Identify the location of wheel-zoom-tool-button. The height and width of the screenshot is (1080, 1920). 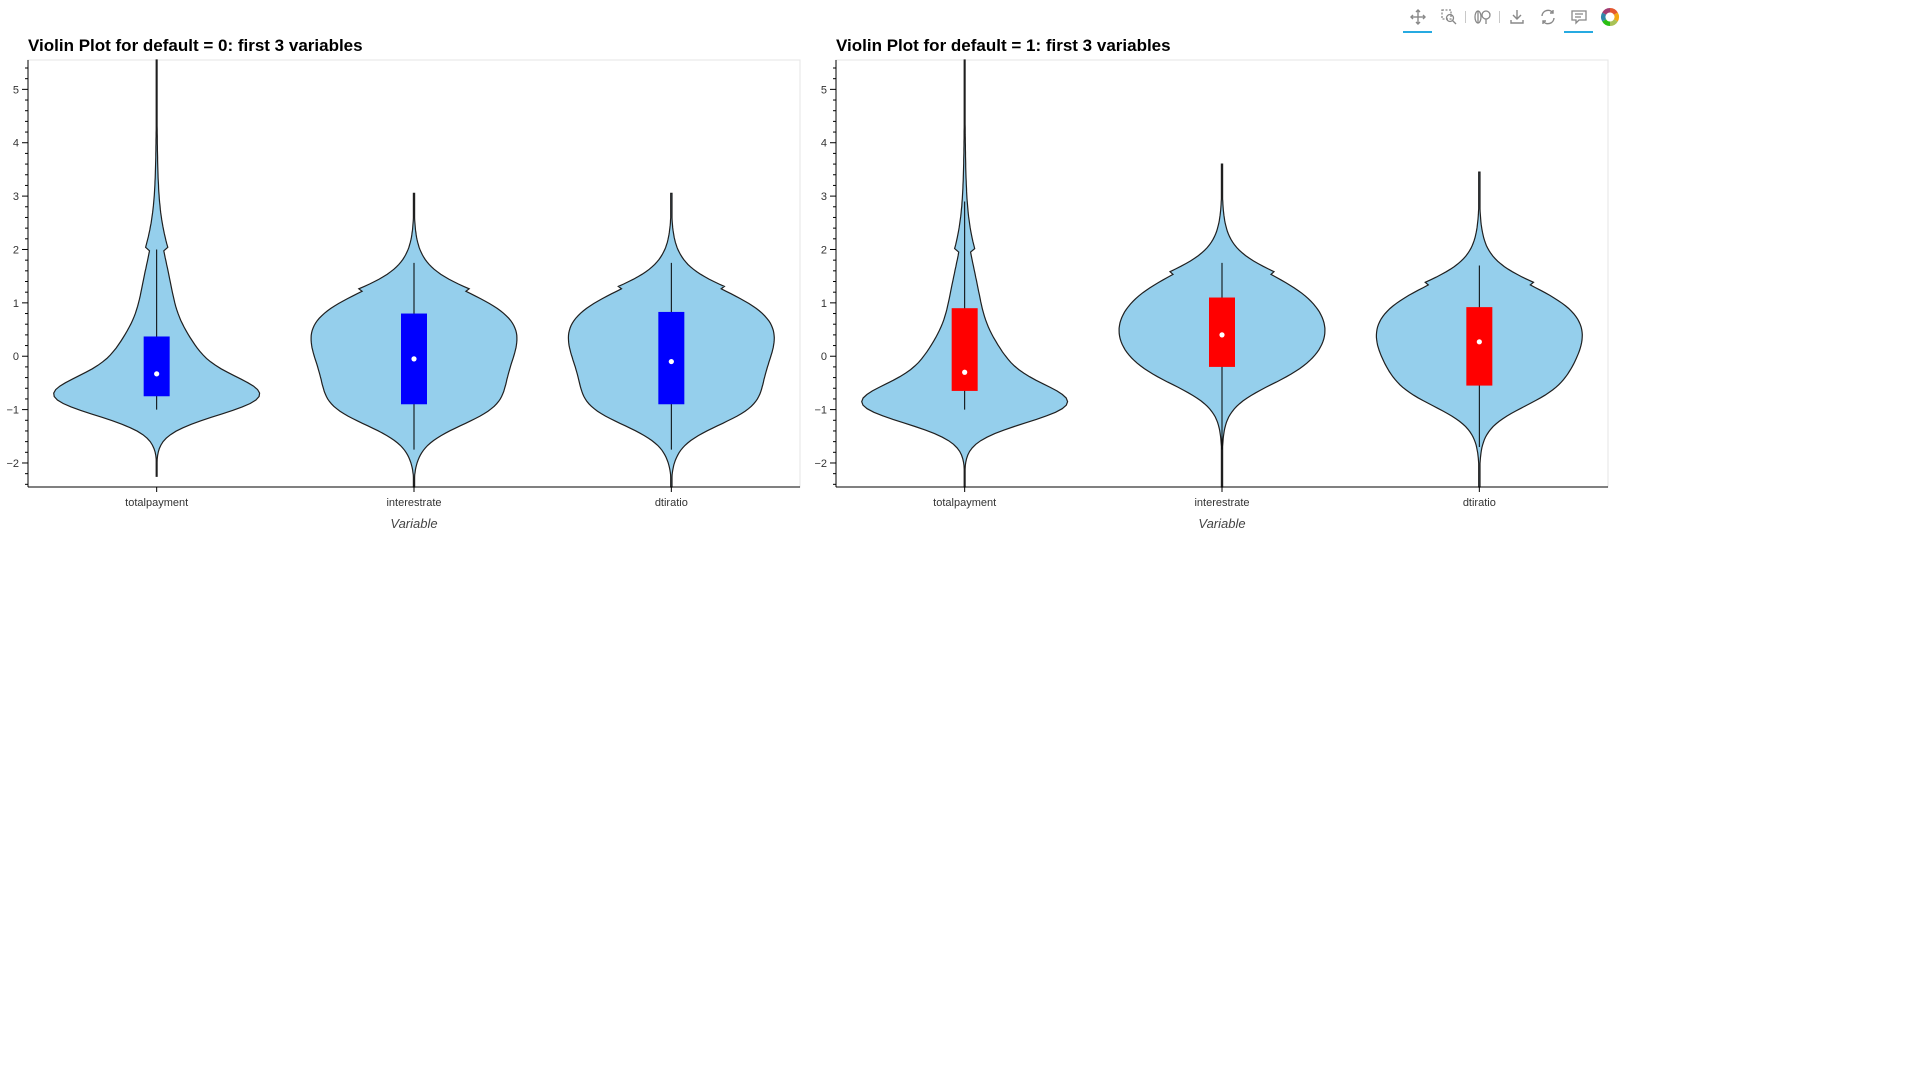
(1482, 17).